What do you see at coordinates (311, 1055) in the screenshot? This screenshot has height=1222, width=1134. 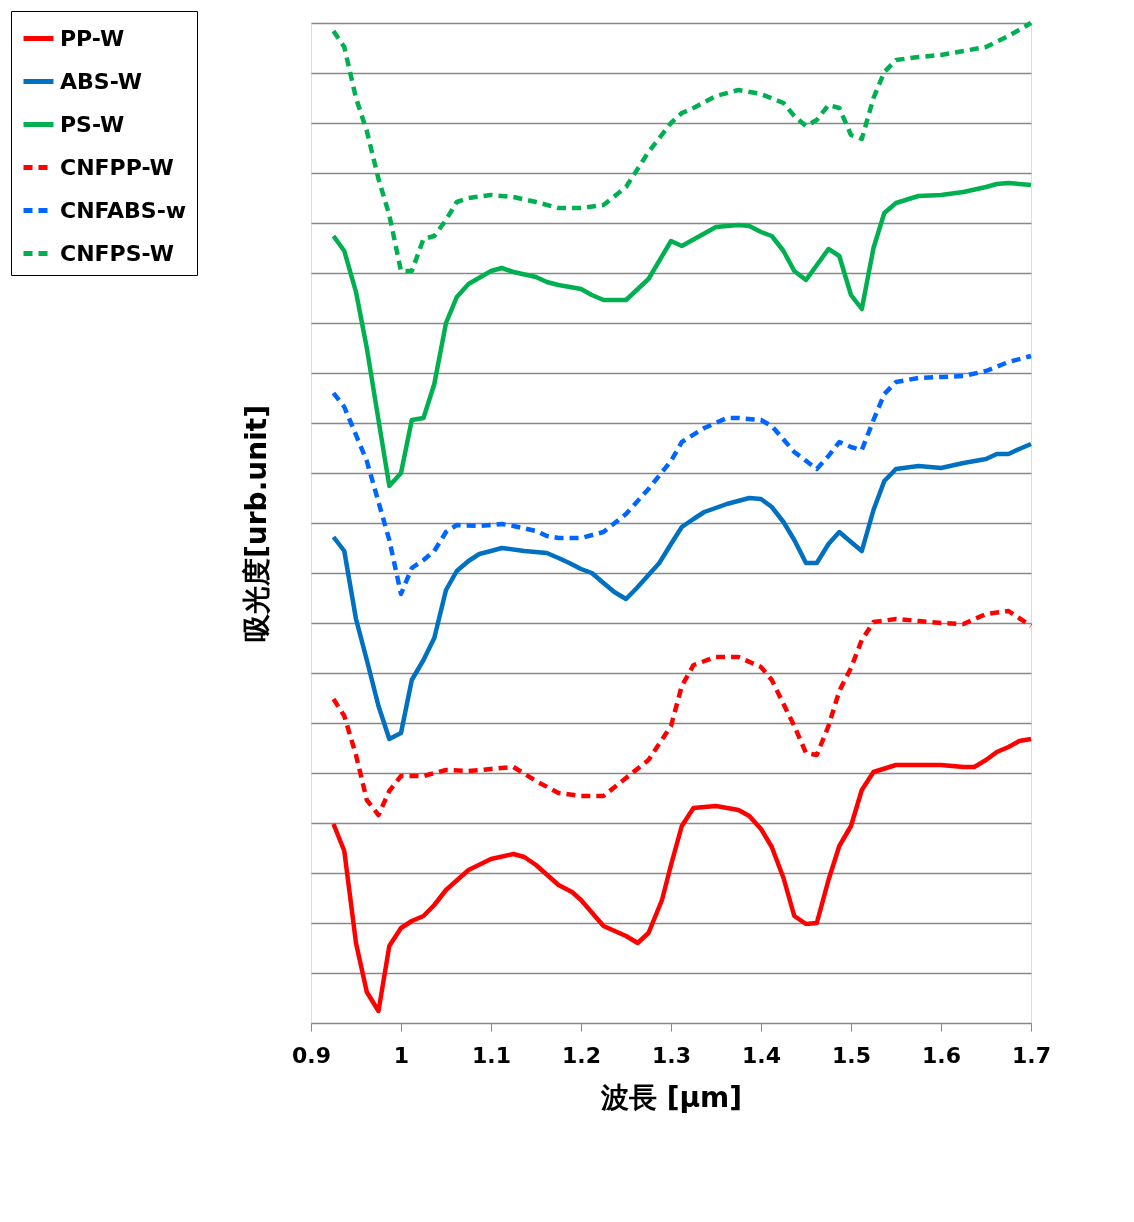 I see `x-tick-label: 0.9` at bounding box center [311, 1055].